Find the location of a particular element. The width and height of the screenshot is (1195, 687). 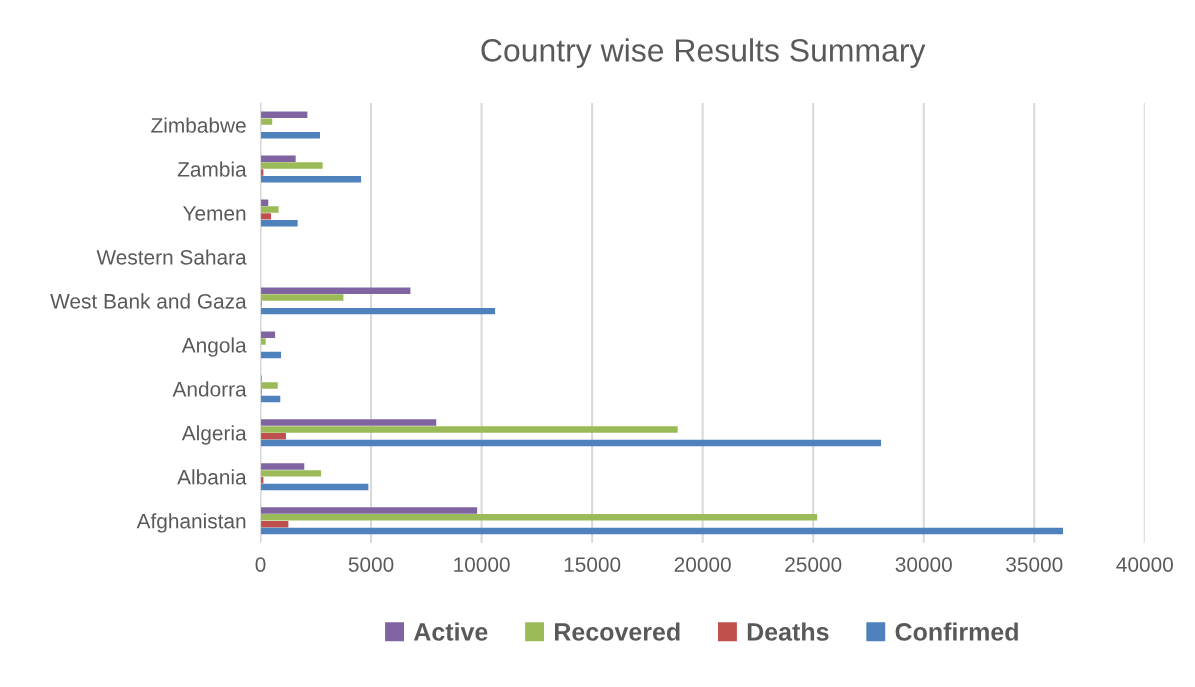

x-tick-label: 5000 is located at coordinates (371, 564).